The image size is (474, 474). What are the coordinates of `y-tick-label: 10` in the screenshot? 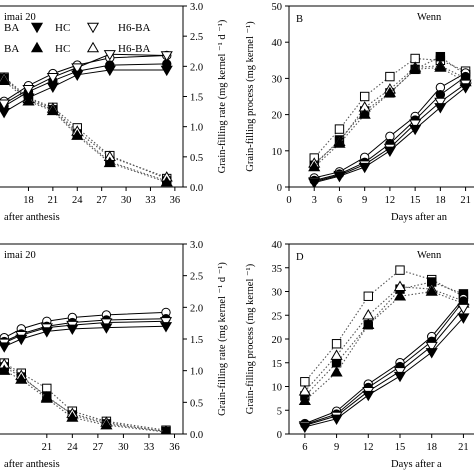 It's located at (277, 388).